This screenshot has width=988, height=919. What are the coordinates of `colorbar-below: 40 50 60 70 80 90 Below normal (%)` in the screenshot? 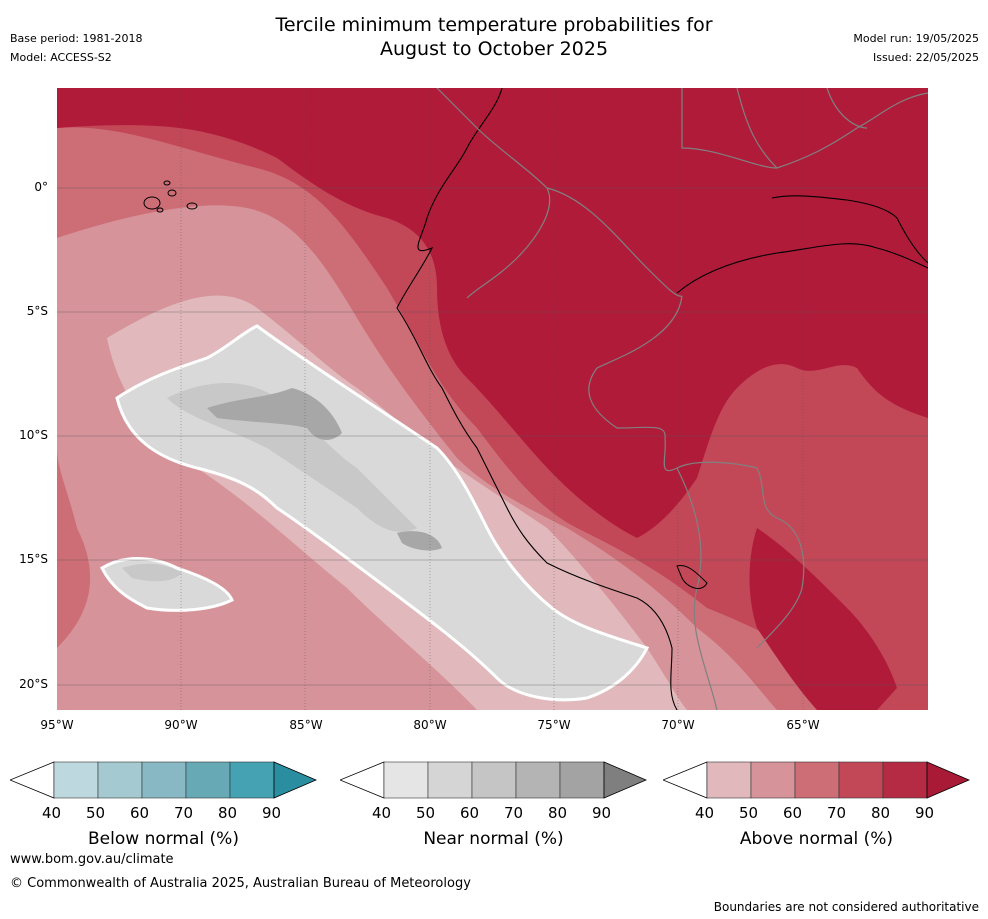 It's located at (163, 804).